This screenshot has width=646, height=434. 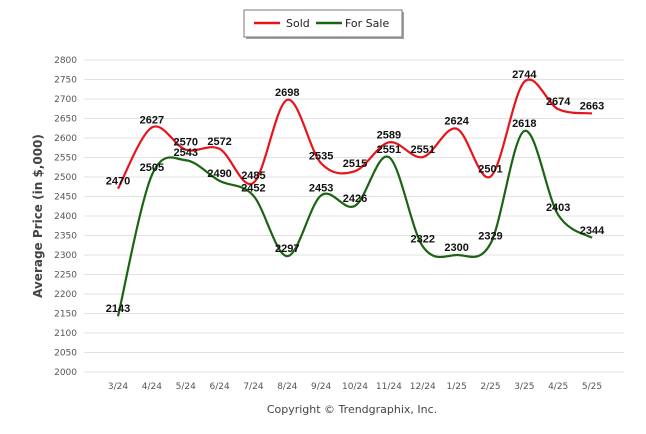 I want to click on y-tick-label: 2800, so click(x=65, y=61).